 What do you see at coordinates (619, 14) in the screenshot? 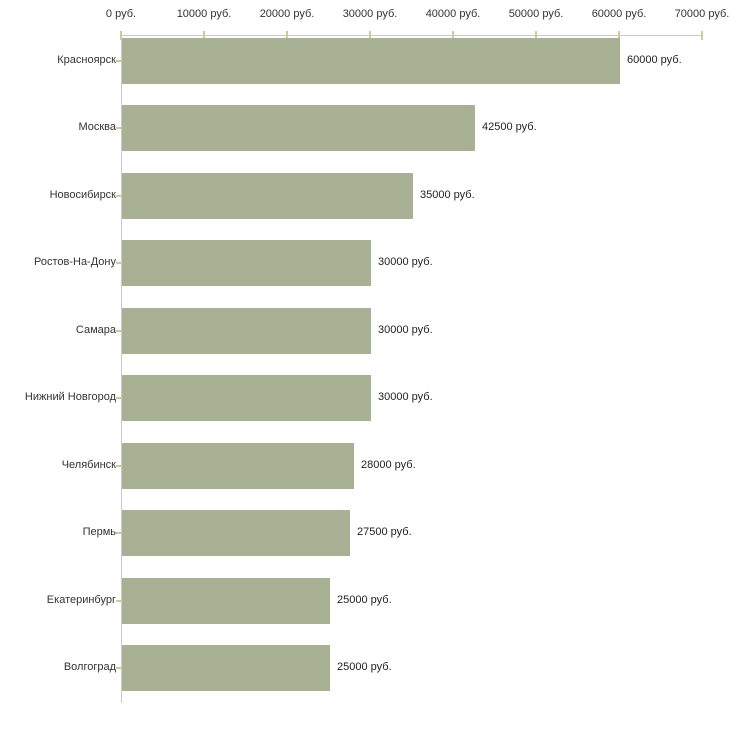
I see `x-axis-tick-label: 60000 руб.` at bounding box center [619, 14].